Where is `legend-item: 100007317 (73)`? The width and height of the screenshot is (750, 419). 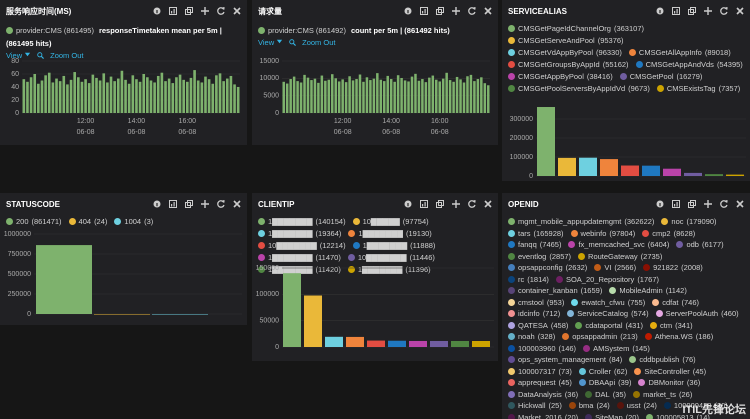
legend-item: 100007317 (73) is located at coordinates (540, 372).